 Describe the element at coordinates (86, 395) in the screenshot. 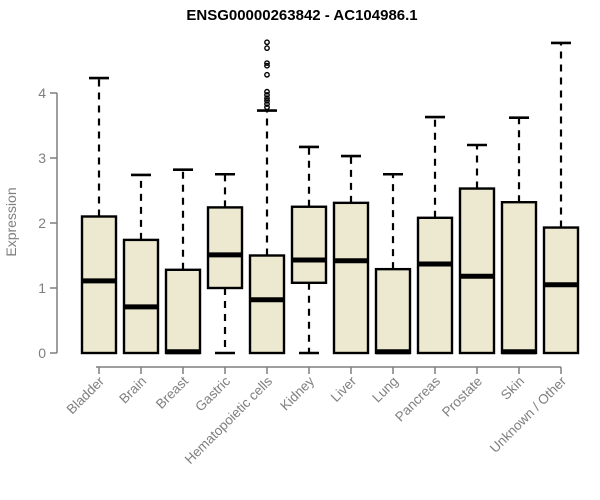

I see `x-tick-label: Bladder` at that location.